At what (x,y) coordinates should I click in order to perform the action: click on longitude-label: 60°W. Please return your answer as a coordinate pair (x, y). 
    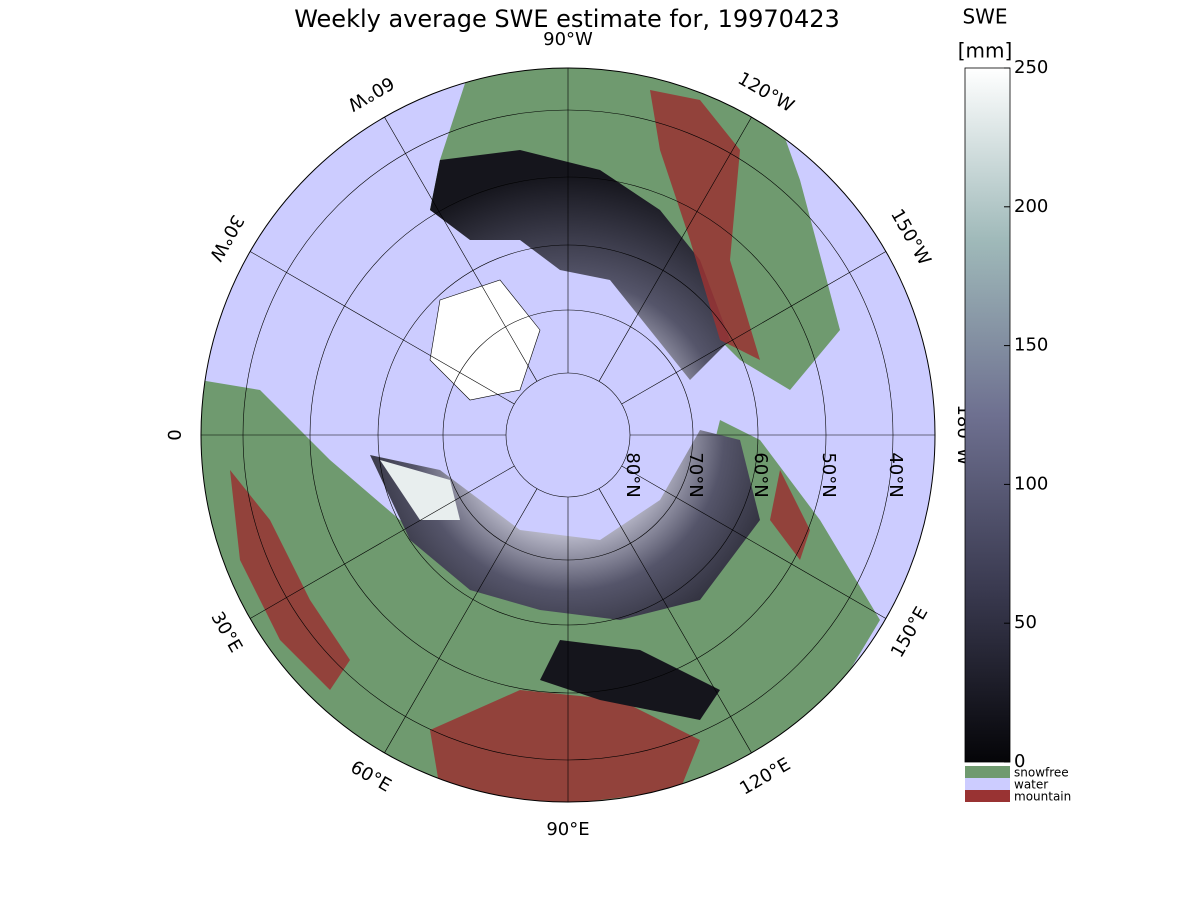
    Looking at the image, I should click on (371, 93).